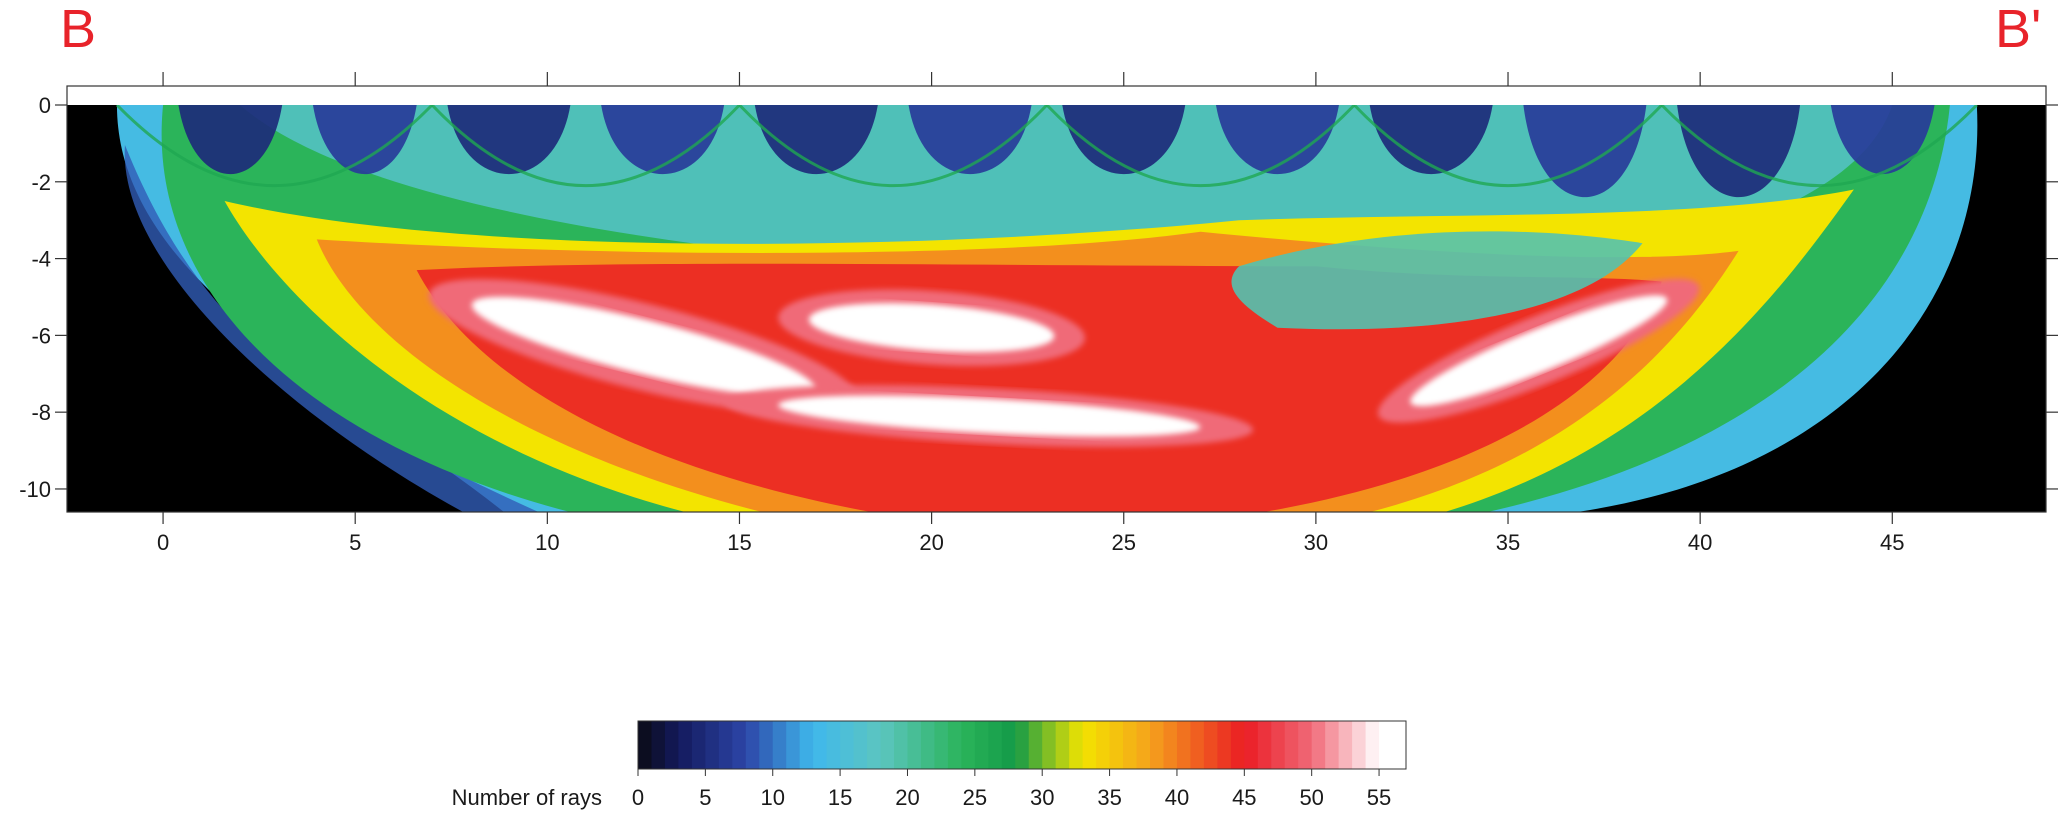  I want to click on colorbar-tick-label: 30, so click(1042, 797).